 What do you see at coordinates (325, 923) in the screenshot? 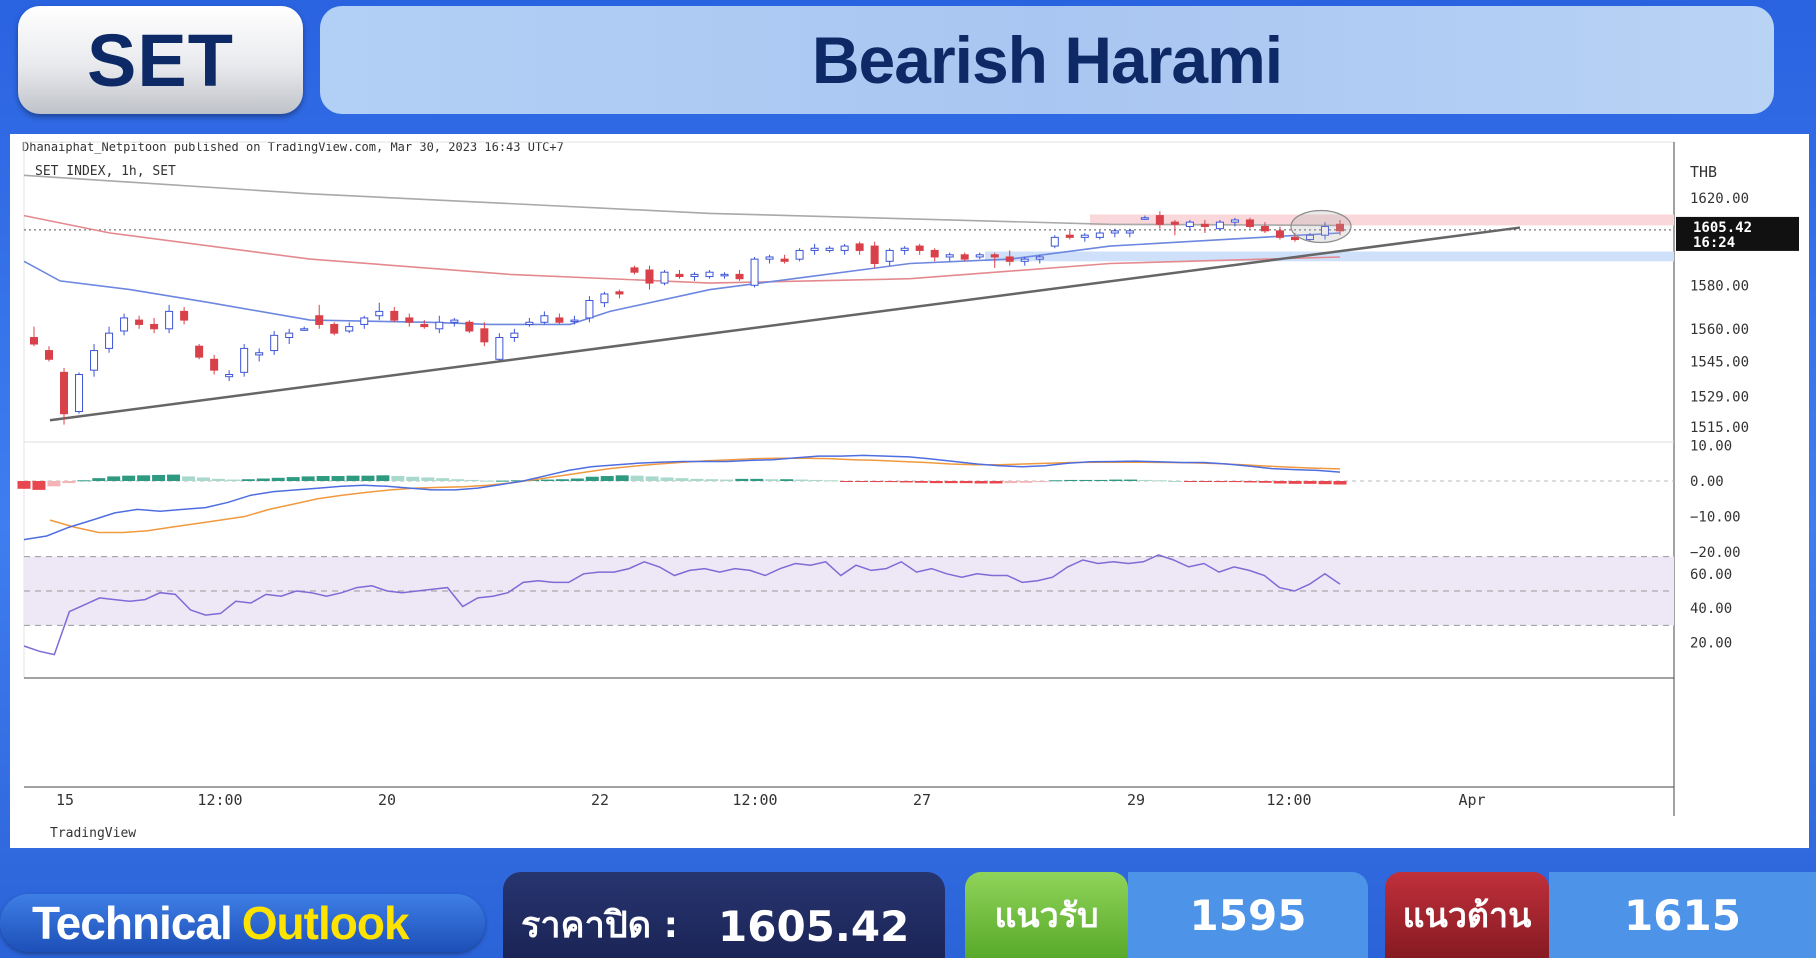
I see `tech-word2: Outlook` at bounding box center [325, 923].